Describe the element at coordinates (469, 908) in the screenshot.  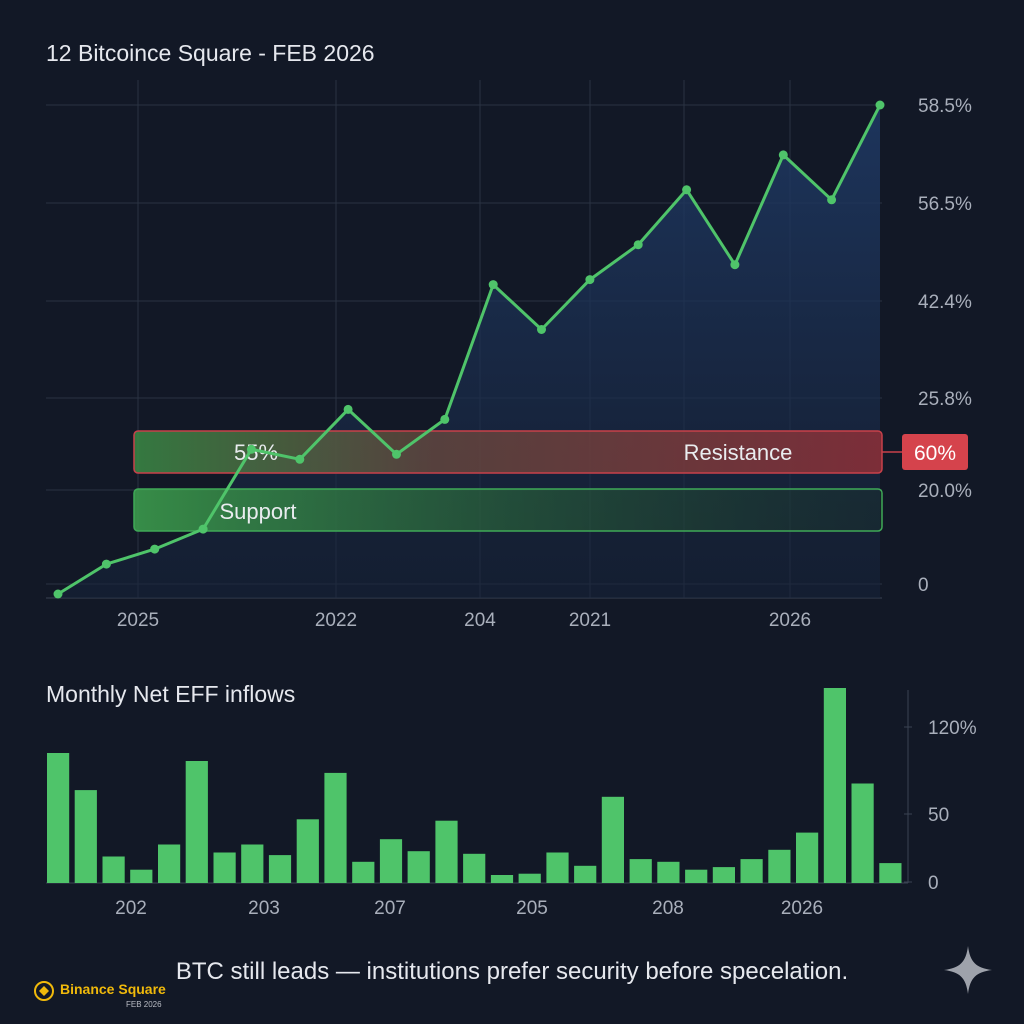
I see `bar-x-axis: 202 203 207 205 208 2026` at that location.